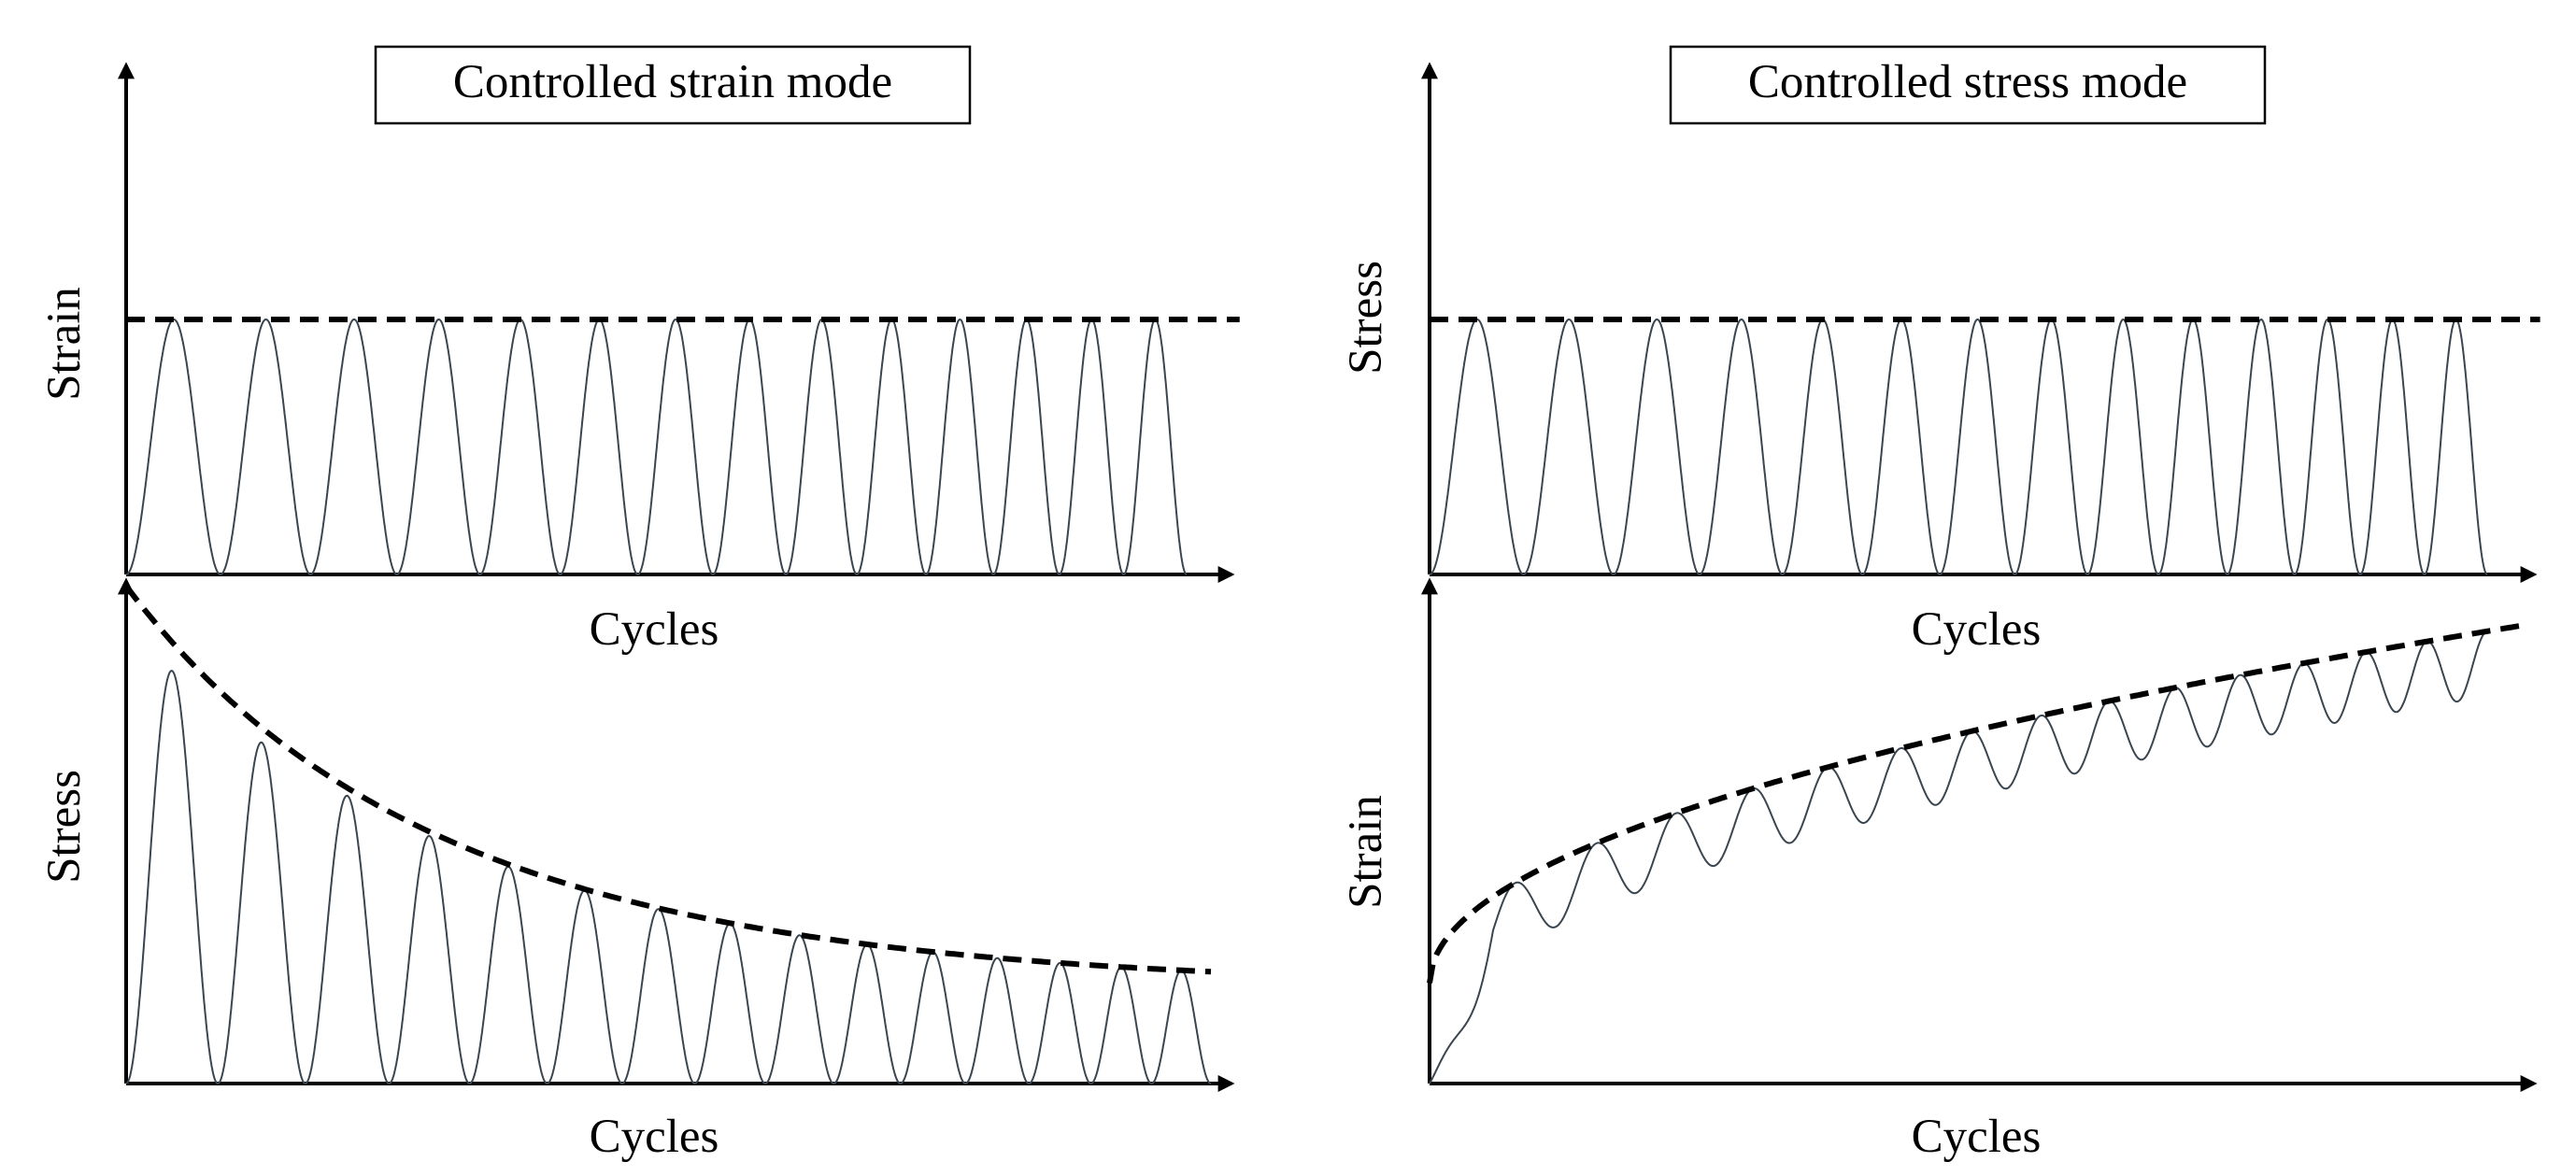 The width and height of the screenshot is (2576, 1176). Describe the element at coordinates (1974, 803) in the screenshot. I see `strain-growth-envelope` at that location.